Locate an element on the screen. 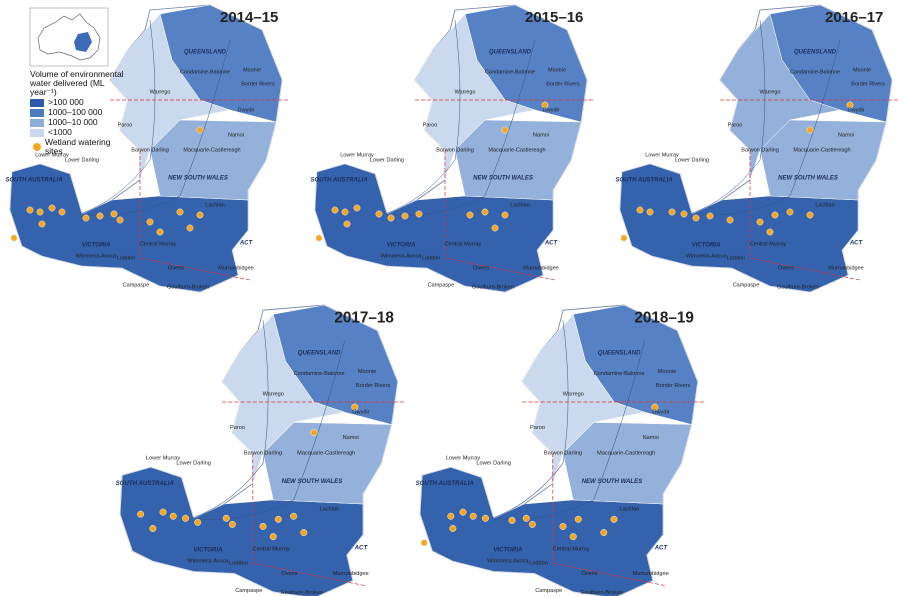  legend-item: >100 000 is located at coordinates (80, 102).